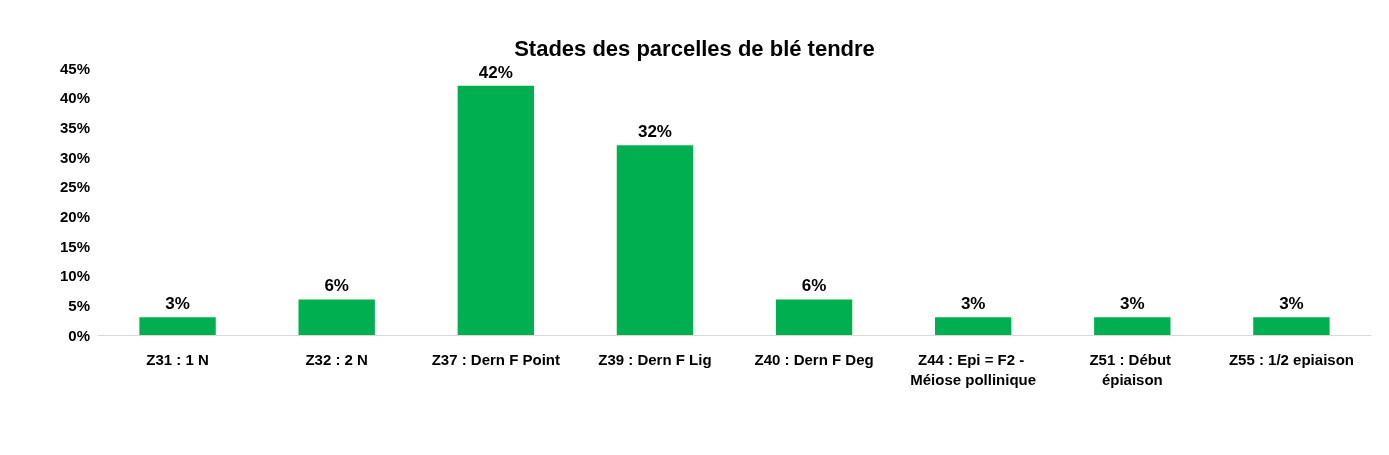 Image resolution: width=1389 pixels, height=455 pixels. I want to click on y-tick-label: 0%, so click(79, 335).